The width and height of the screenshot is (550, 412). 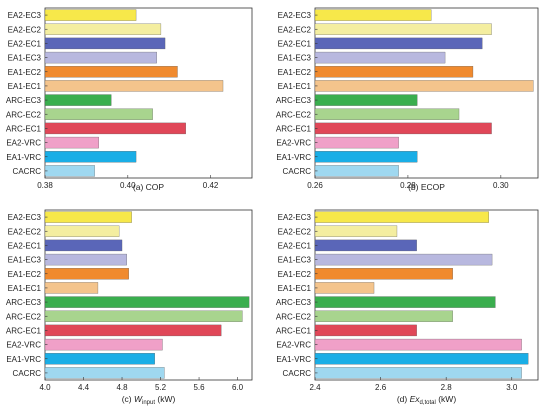 I want to click on x-tick-label: 0.30, so click(x=501, y=185).